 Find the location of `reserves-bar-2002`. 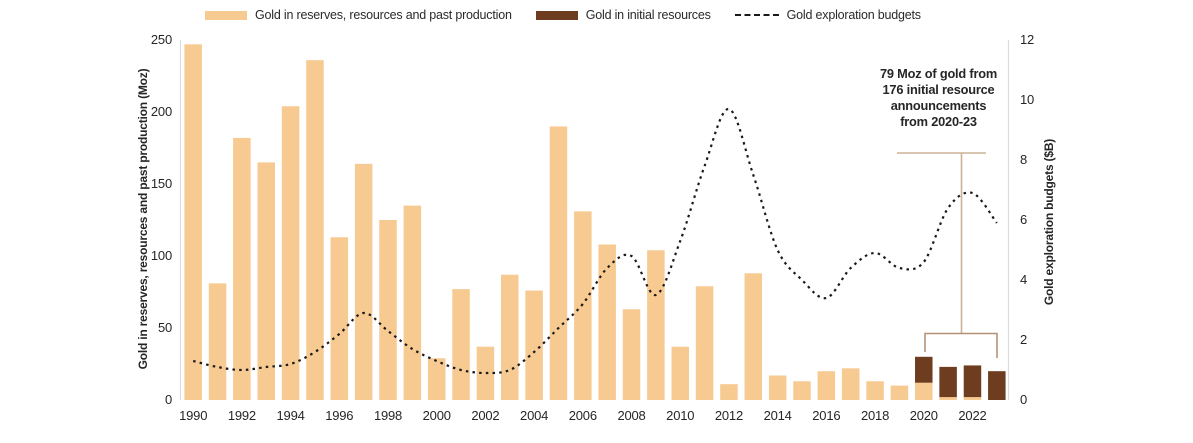

reserves-bar-2002 is located at coordinates (485, 373).